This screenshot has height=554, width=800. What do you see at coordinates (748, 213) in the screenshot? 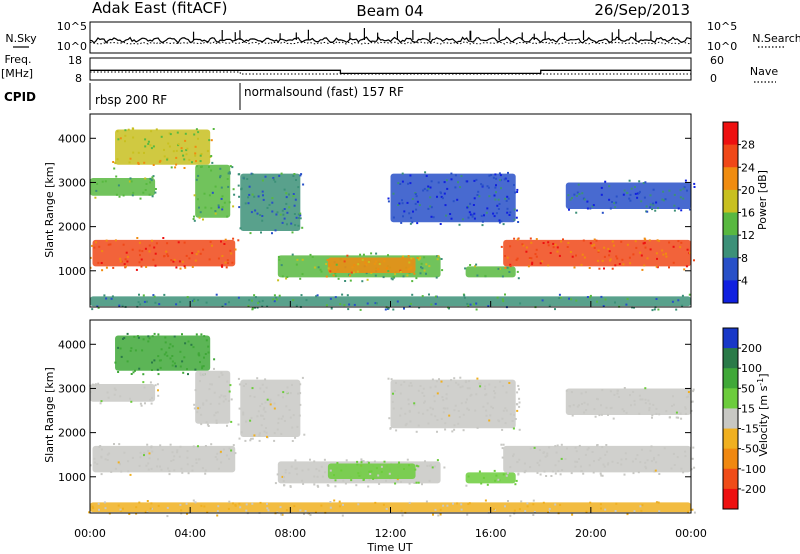
I see `power-colorbar-tick-label: 16` at bounding box center [748, 213].